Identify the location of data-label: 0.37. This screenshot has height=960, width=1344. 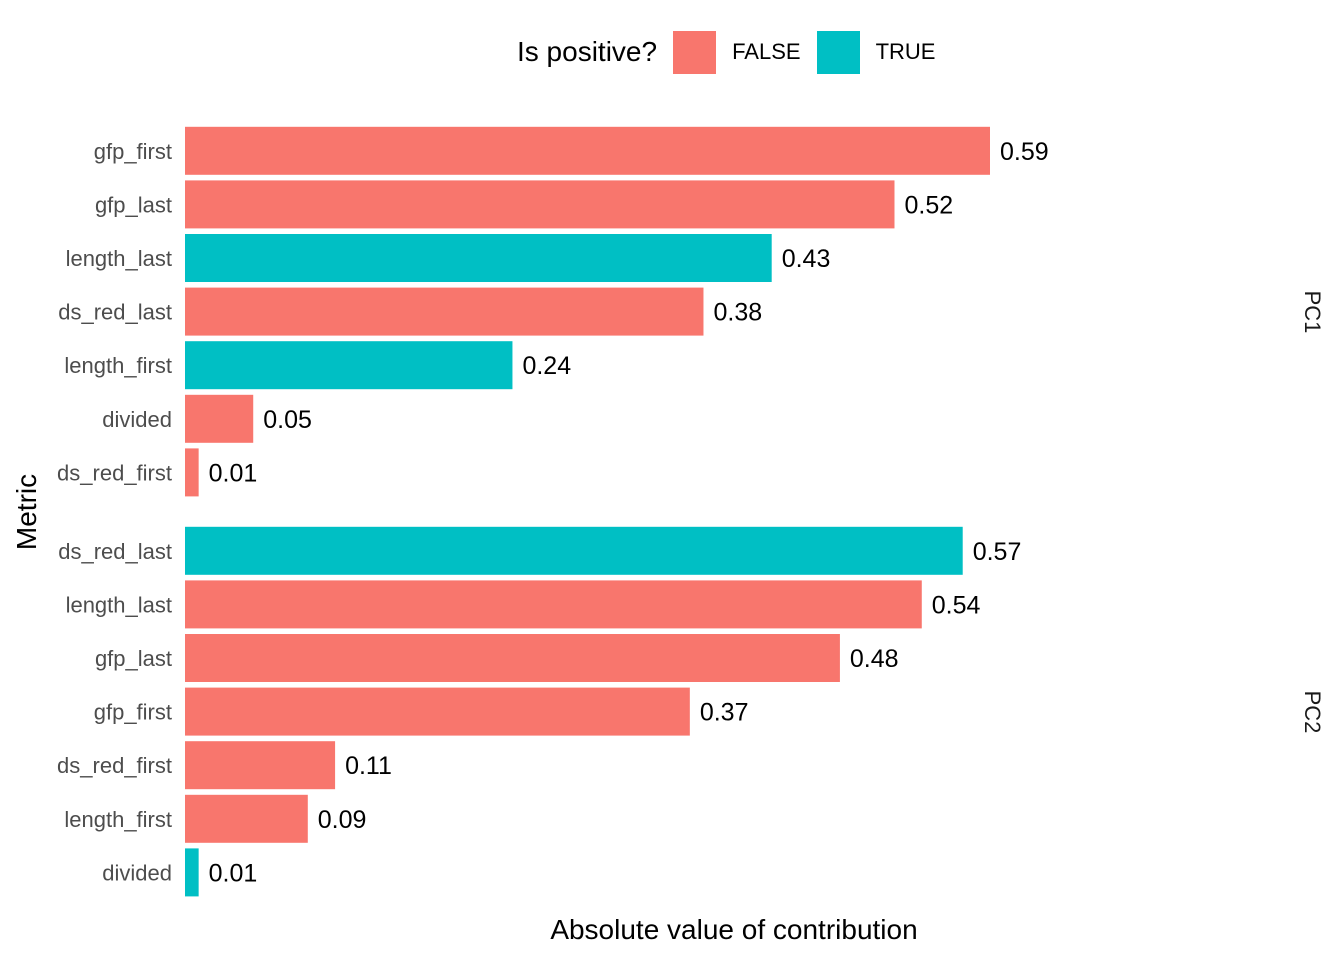
(724, 713).